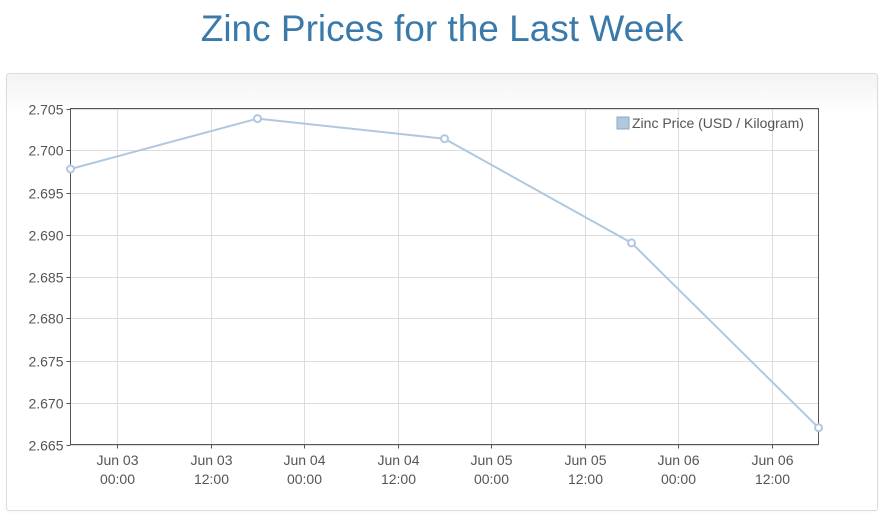 Image resolution: width=884 pixels, height=519 pixels. What do you see at coordinates (491, 469) in the screenshot?
I see `x-tick-label: Jun 05 00:00` at bounding box center [491, 469].